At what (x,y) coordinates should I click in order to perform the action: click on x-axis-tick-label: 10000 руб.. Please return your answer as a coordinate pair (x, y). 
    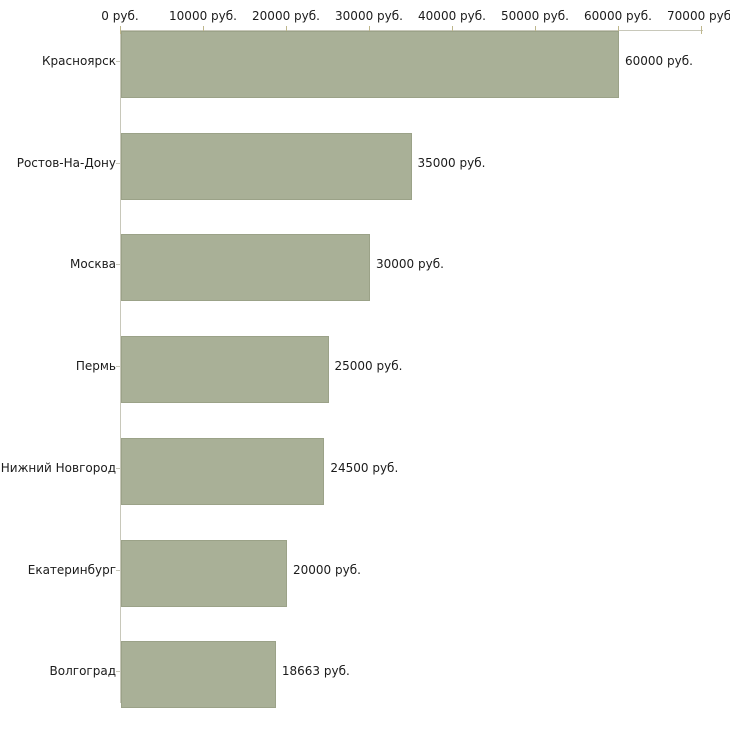
    Looking at the image, I should click on (203, 16).